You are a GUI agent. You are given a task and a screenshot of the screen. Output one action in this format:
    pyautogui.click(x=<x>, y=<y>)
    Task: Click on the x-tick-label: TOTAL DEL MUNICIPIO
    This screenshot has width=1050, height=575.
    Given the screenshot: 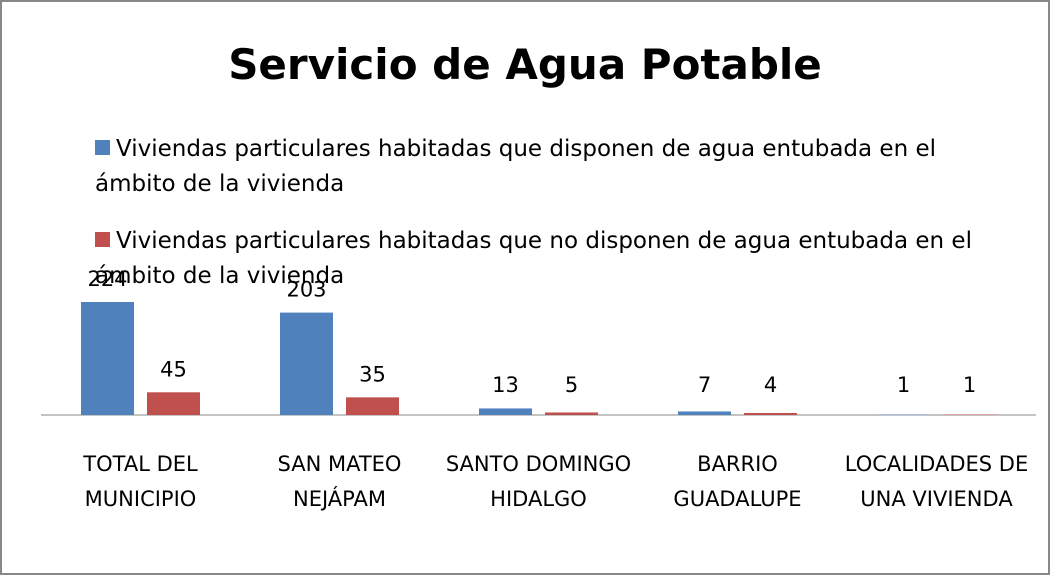 What is the action you would take?
    pyautogui.click(x=140, y=481)
    